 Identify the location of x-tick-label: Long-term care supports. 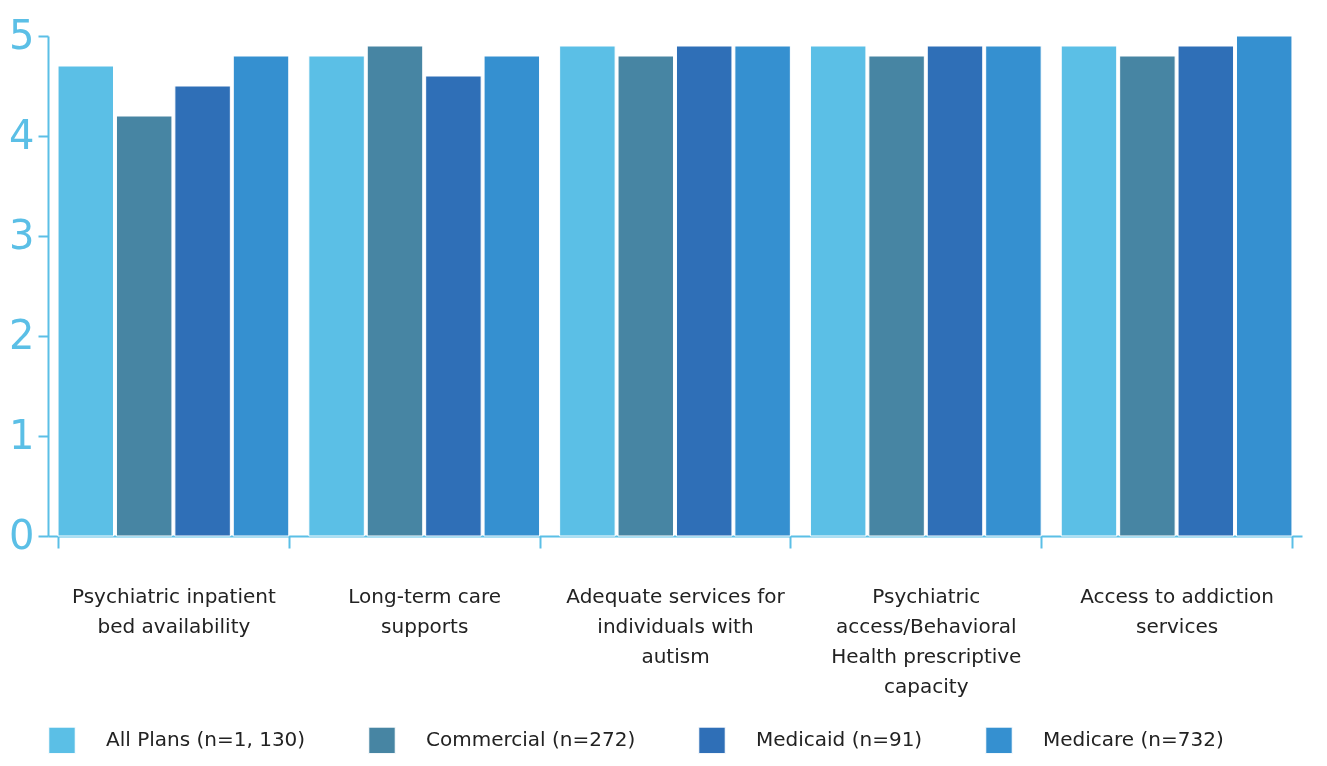
(425, 610).